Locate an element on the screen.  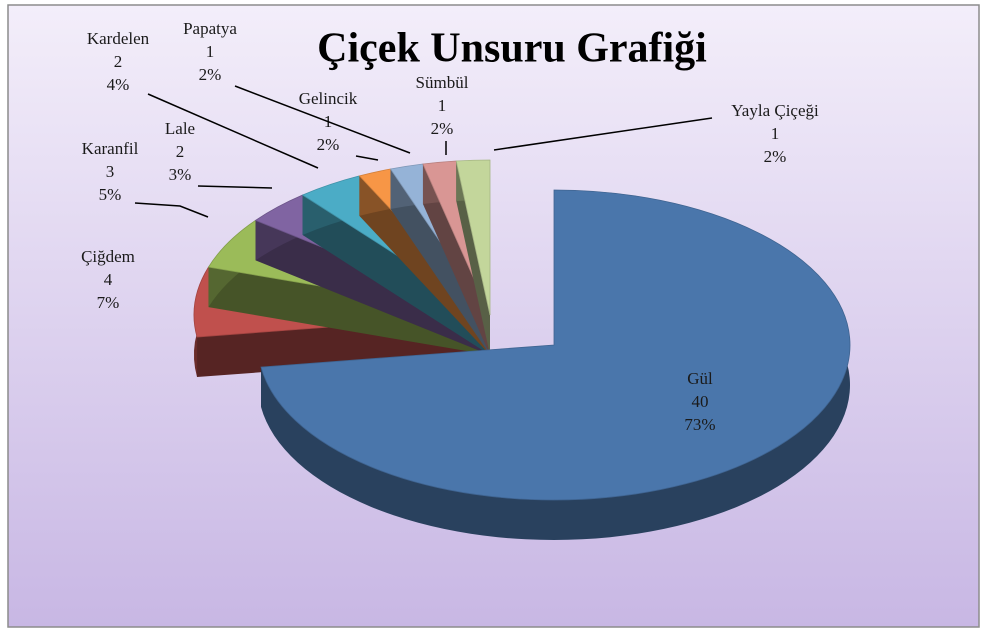
data-label: Yayla Çiçeği is located at coordinates (775, 110).